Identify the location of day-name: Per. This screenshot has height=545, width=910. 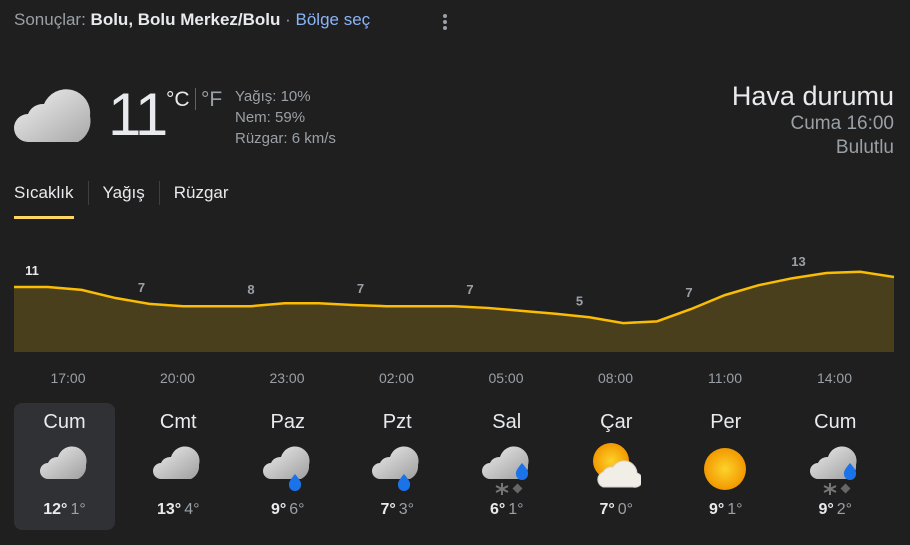
(726, 422).